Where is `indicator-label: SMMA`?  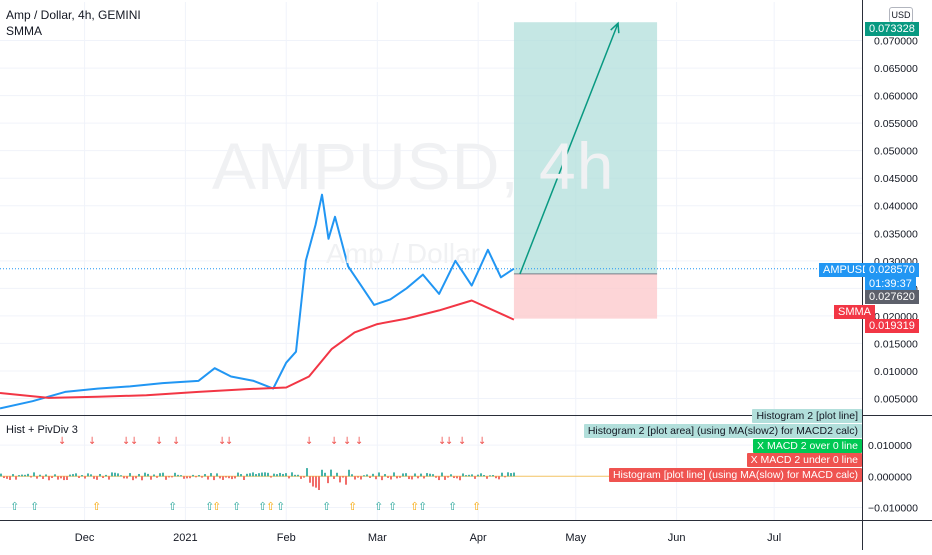 indicator-label: SMMA is located at coordinates (24, 31).